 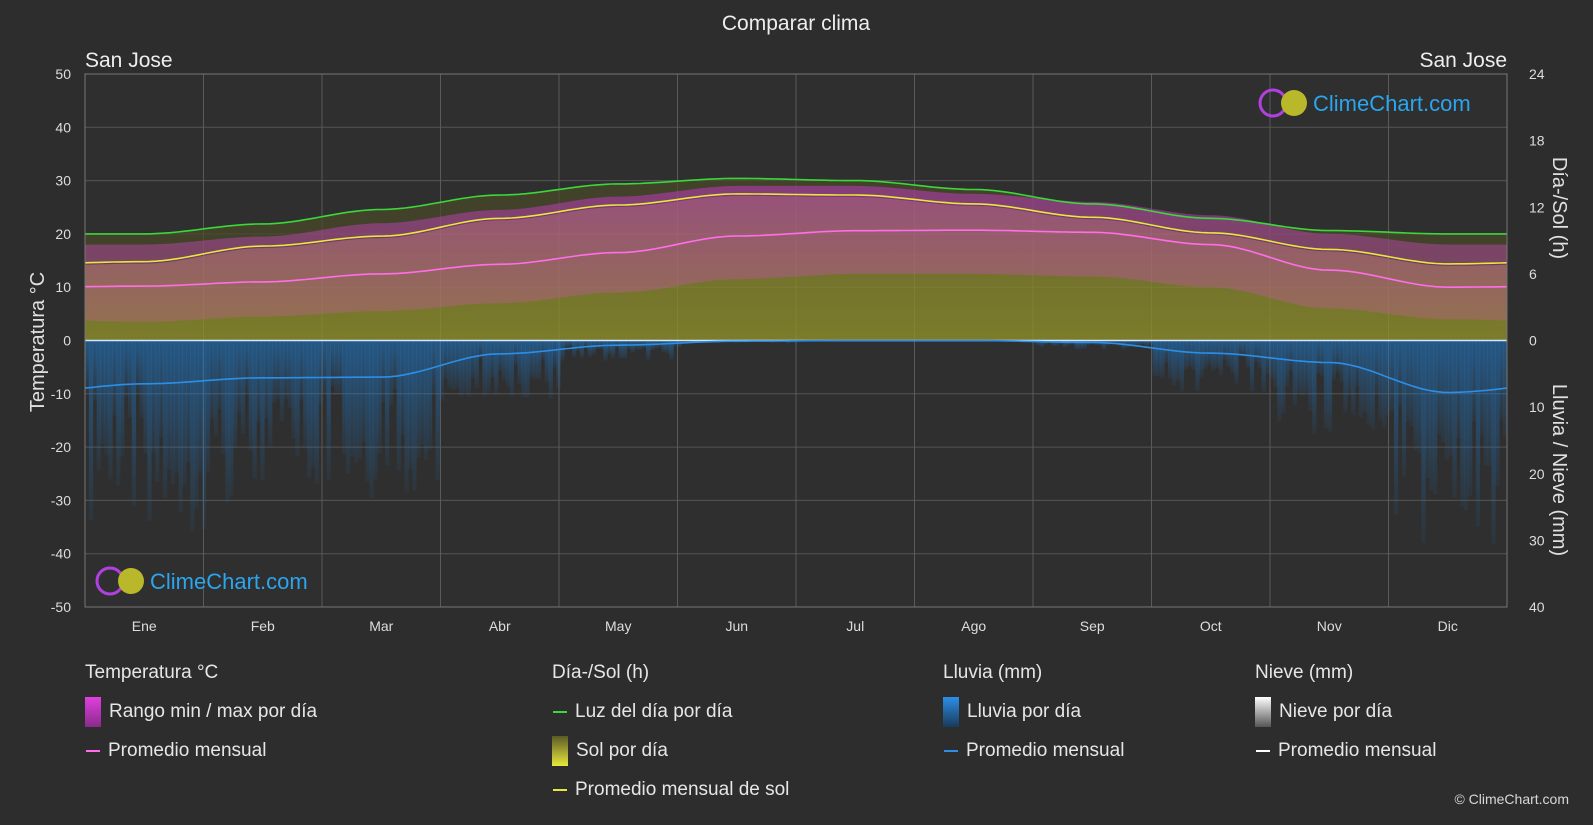 I want to click on legend-title-sun: Día-/Sol (h), so click(x=601, y=672).